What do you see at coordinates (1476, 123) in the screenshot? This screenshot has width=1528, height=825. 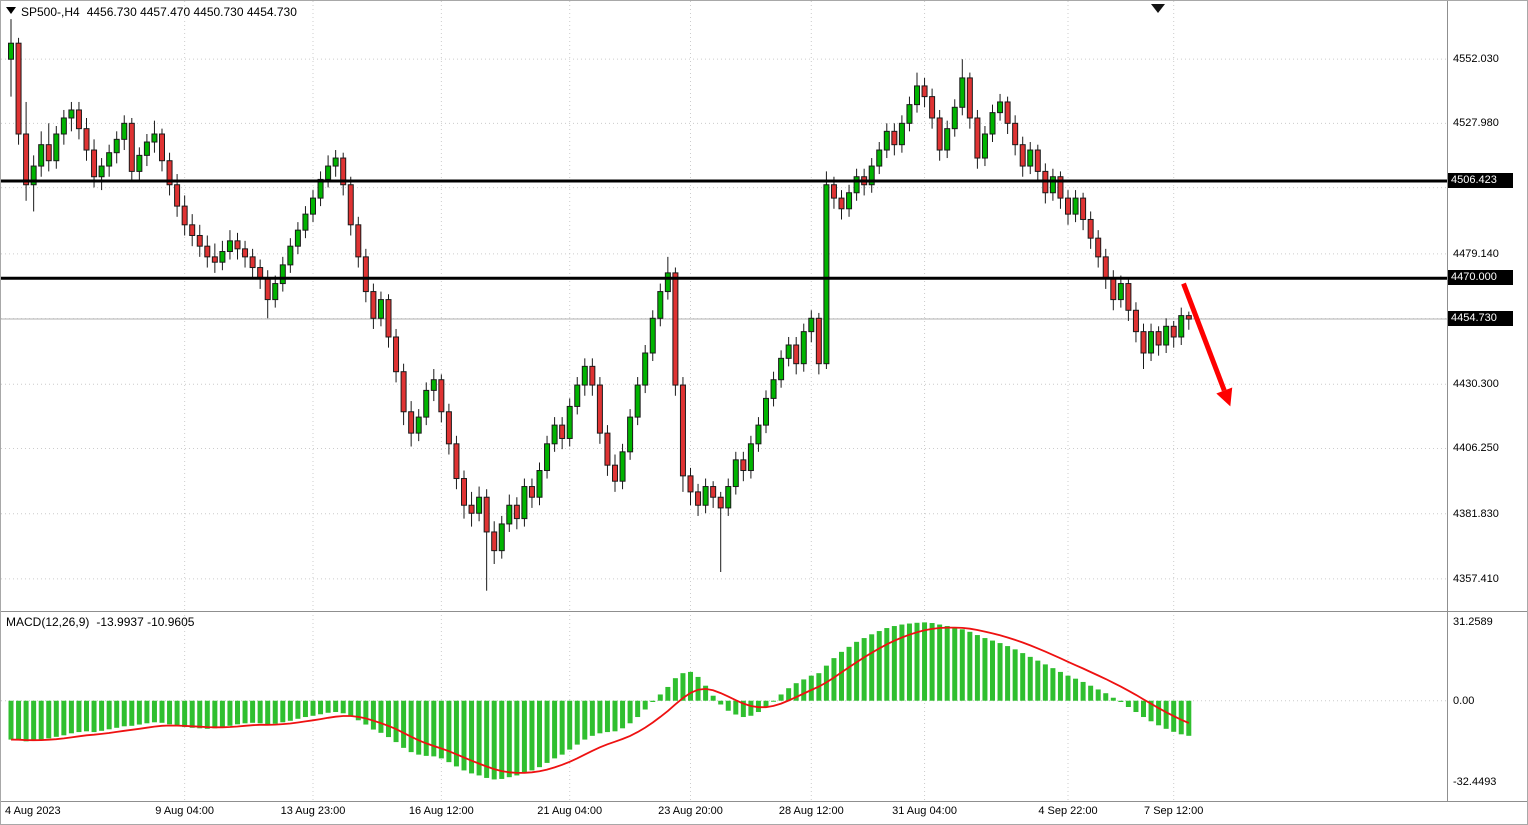 I see `price-tick-label: 4527.980` at bounding box center [1476, 123].